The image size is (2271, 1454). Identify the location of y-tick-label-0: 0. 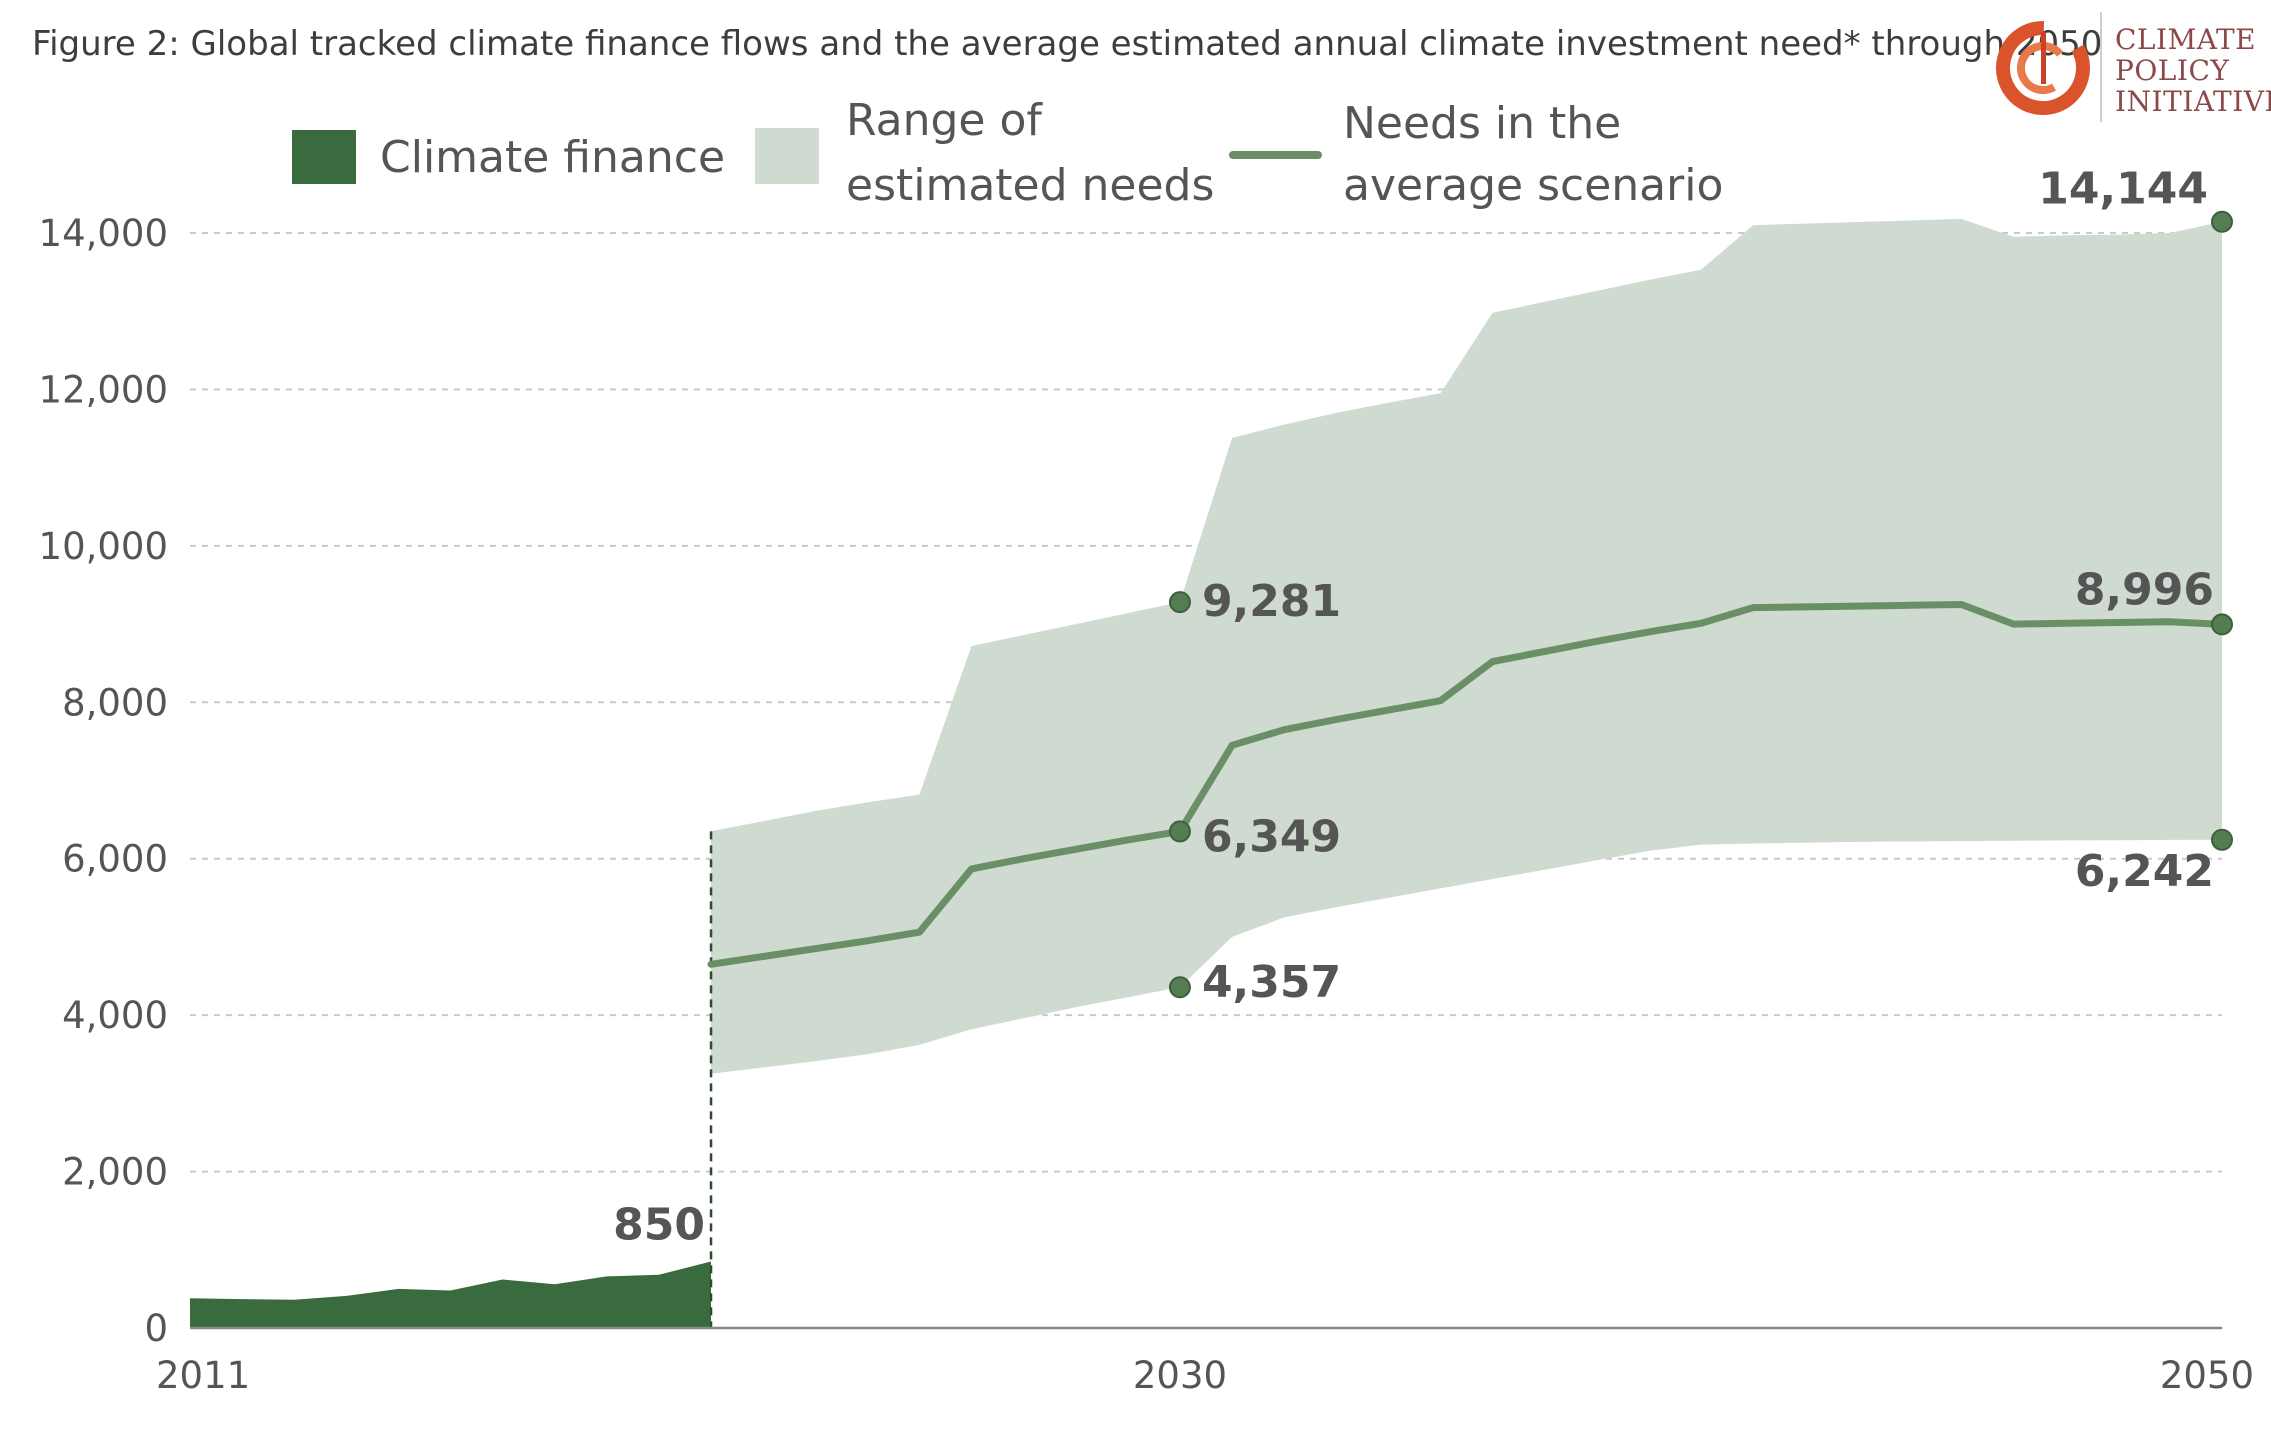
(156, 1328).